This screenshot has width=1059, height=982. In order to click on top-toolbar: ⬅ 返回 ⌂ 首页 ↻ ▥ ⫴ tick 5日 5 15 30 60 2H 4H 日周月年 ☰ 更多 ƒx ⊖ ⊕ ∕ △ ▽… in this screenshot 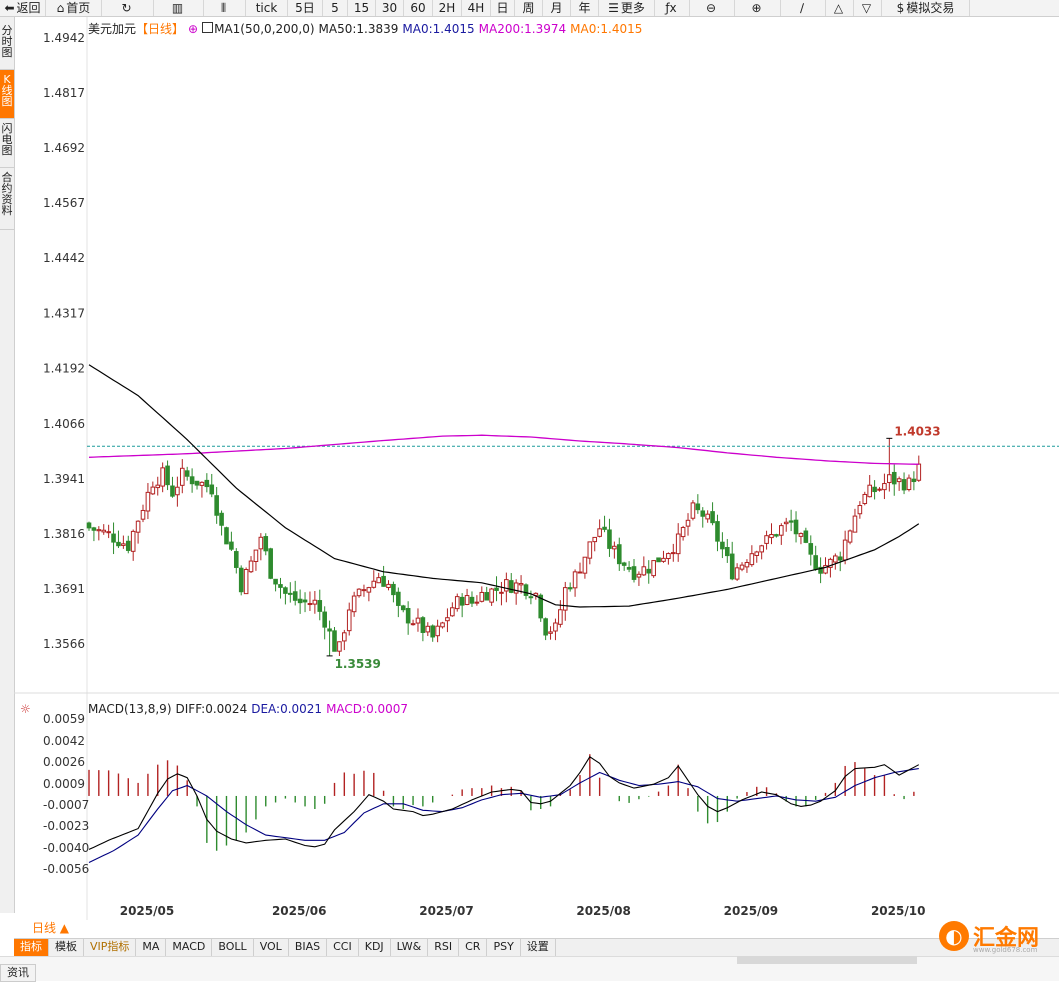, I will do `click(529, 8)`.